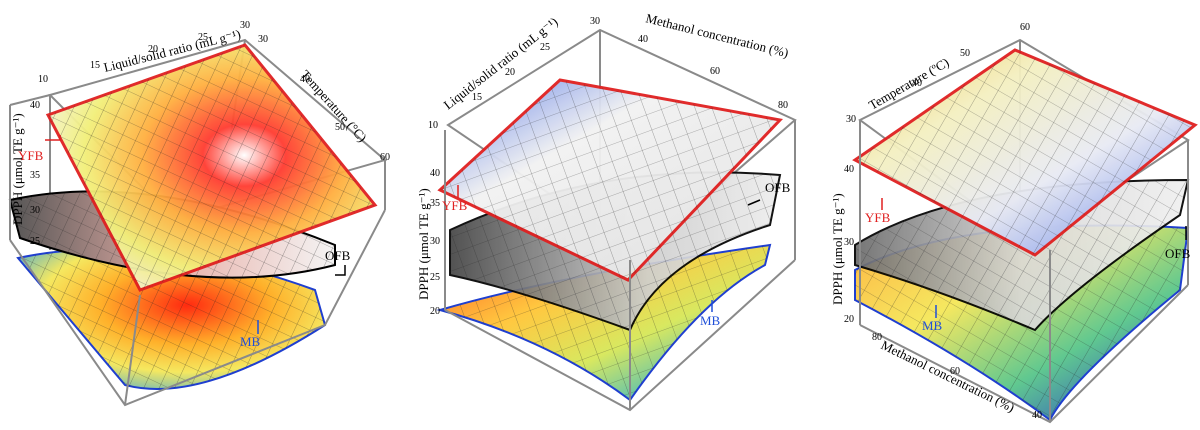 Image resolution: width=1200 pixels, height=430 pixels. Describe the element at coordinates (35, 105) in the screenshot. I see `chart-1-z-tick: 40` at that location.